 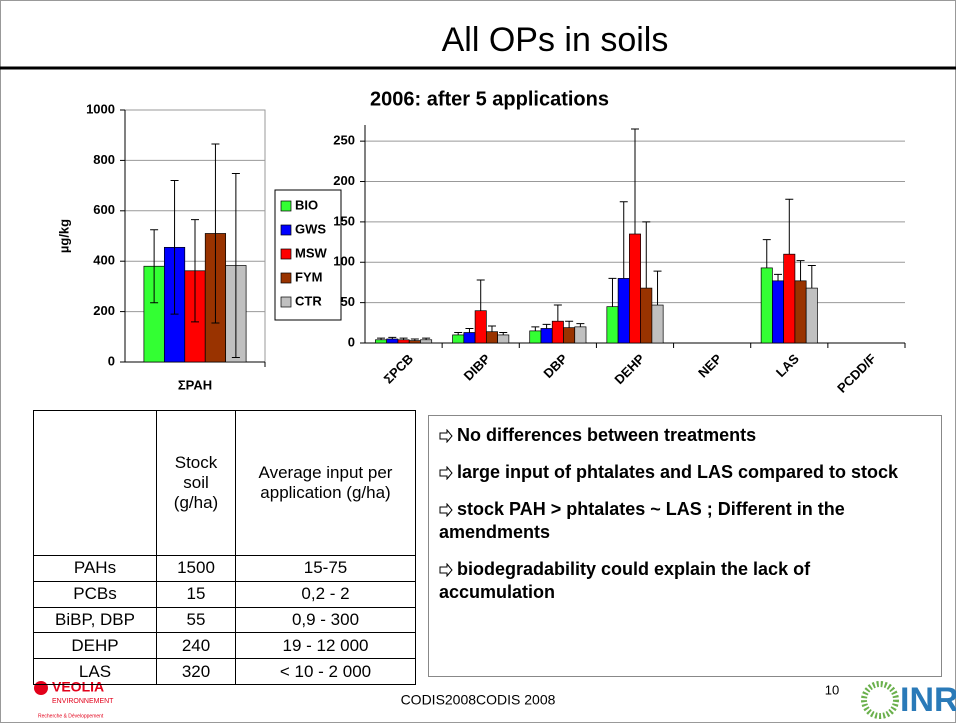 What do you see at coordinates (224, 671) in the screenshot?
I see `table-row: LAS 320 < 10 - 2 000` at bounding box center [224, 671].